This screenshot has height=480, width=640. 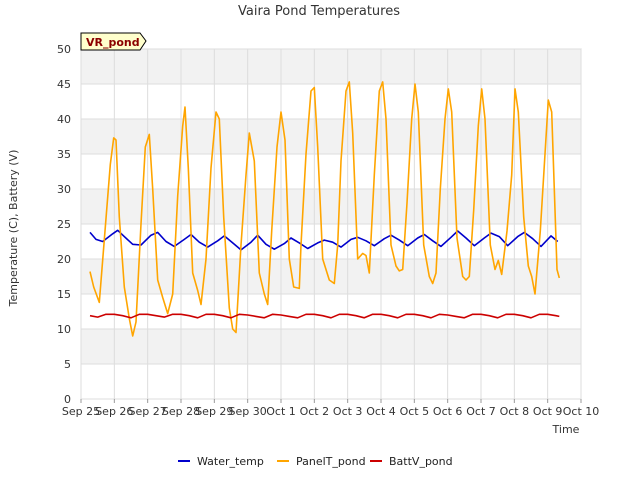 What do you see at coordinates (248, 411) in the screenshot?
I see `x-tick-label: Sep 30` at bounding box center [248, 411].